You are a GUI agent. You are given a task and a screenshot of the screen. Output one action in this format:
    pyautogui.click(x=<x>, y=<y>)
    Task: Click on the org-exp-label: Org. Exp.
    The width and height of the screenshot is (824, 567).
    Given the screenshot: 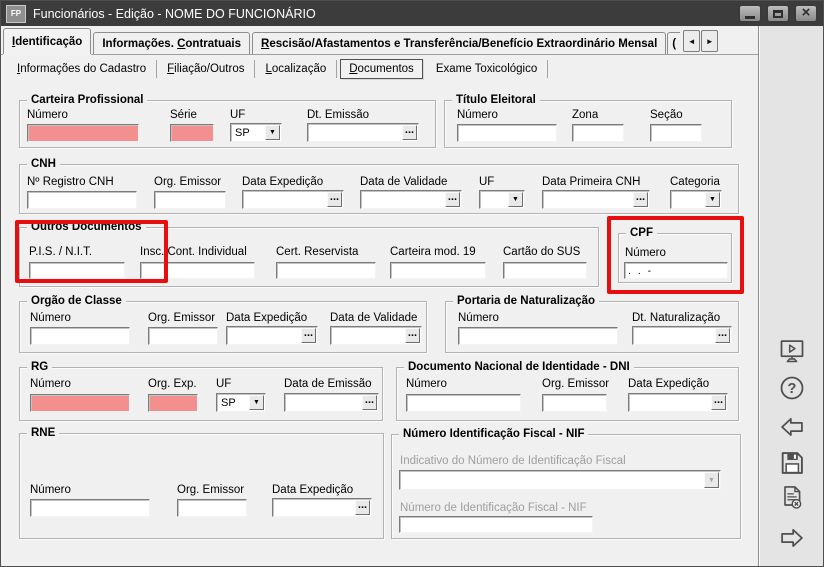 What is the action you would take?
    pyautogui.click(x=172, y=384)
    